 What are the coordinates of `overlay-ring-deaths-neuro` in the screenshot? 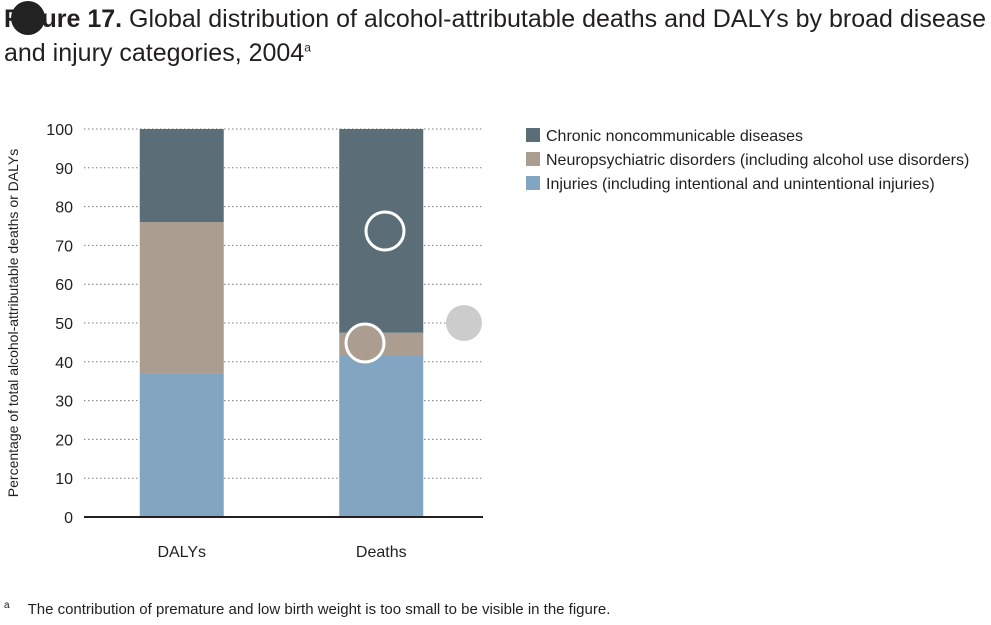 It's located at (365, 343).